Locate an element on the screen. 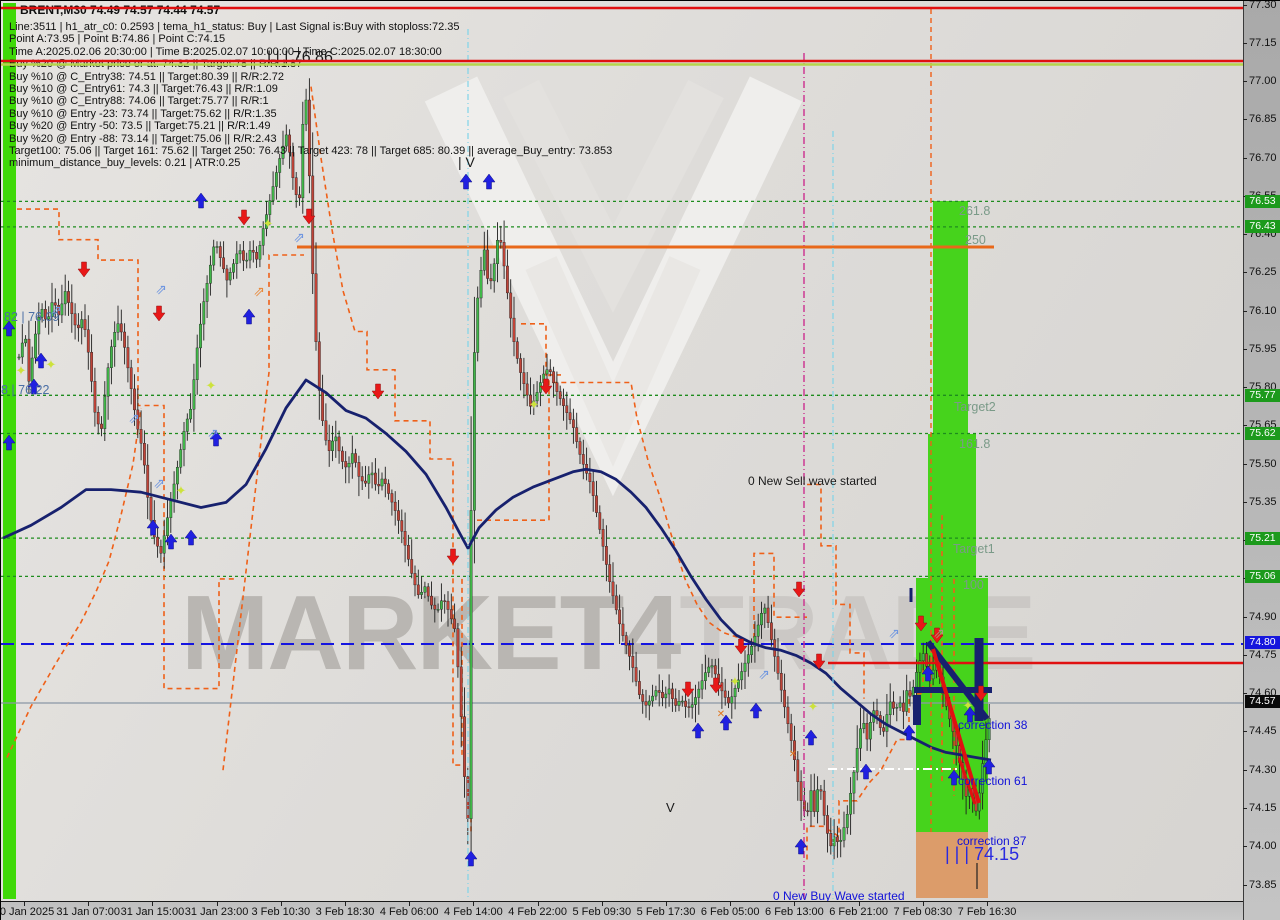 The height and width of the screenshot is (920, 1280). time-tick-label: 6 Feb 21:00 is located at coordinates (858, 912).